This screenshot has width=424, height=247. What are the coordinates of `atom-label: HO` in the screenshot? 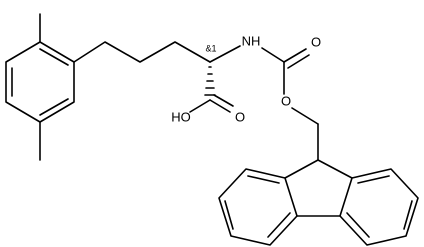 It's located at (181, 116).